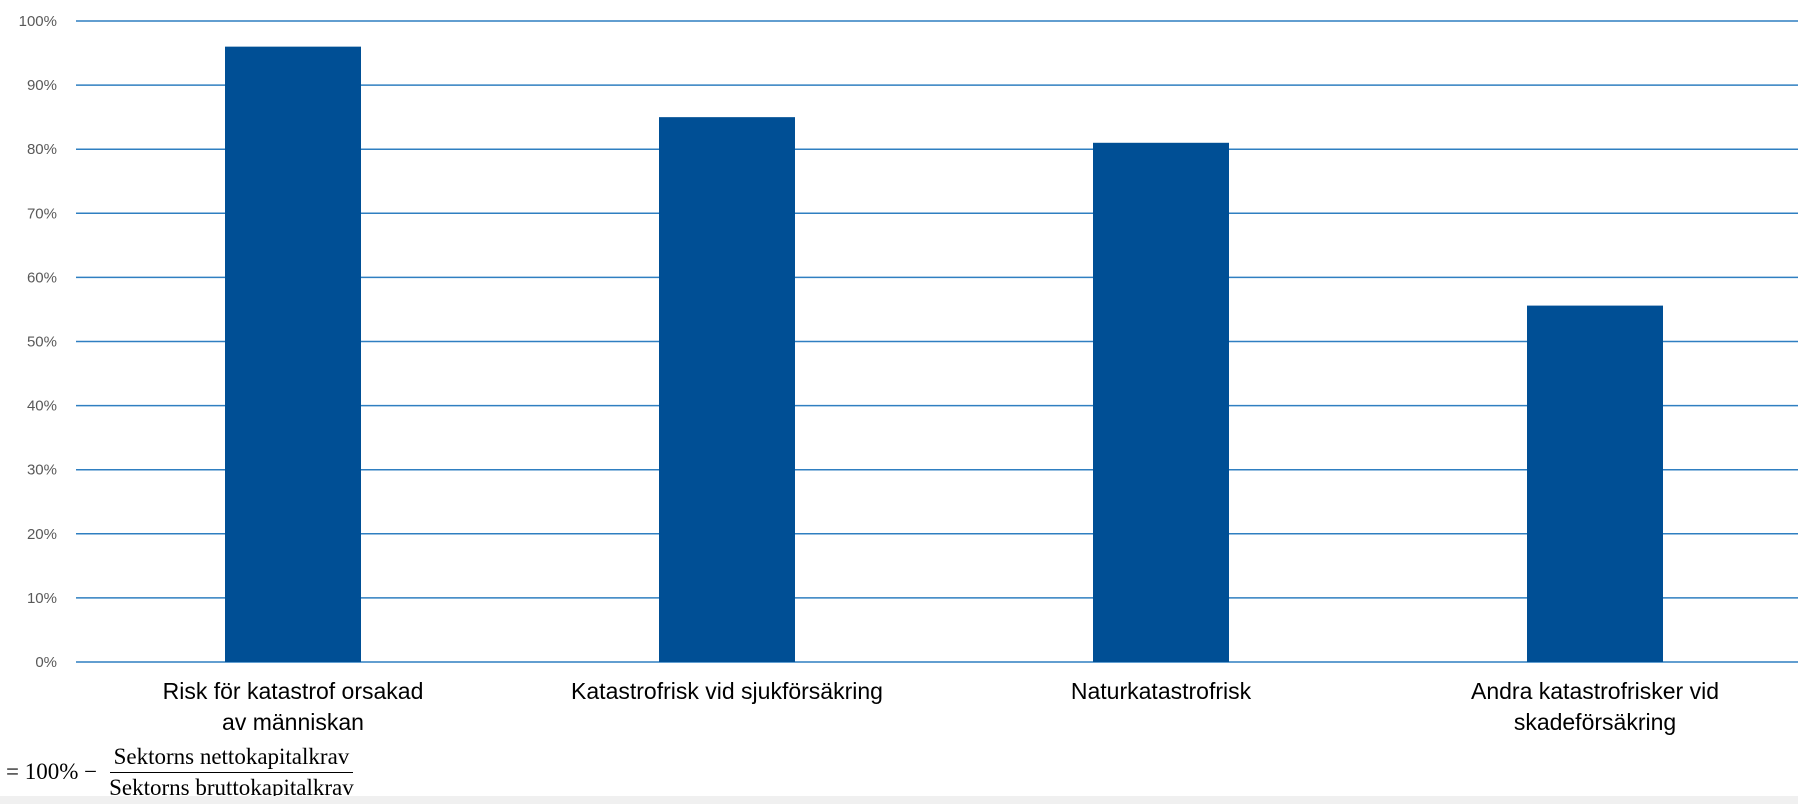 This screenshot has height=804, width=1798. Describe the element at coordinates (42, 277) in the screenshot. I see `y-tick-label: 60%` at that location.